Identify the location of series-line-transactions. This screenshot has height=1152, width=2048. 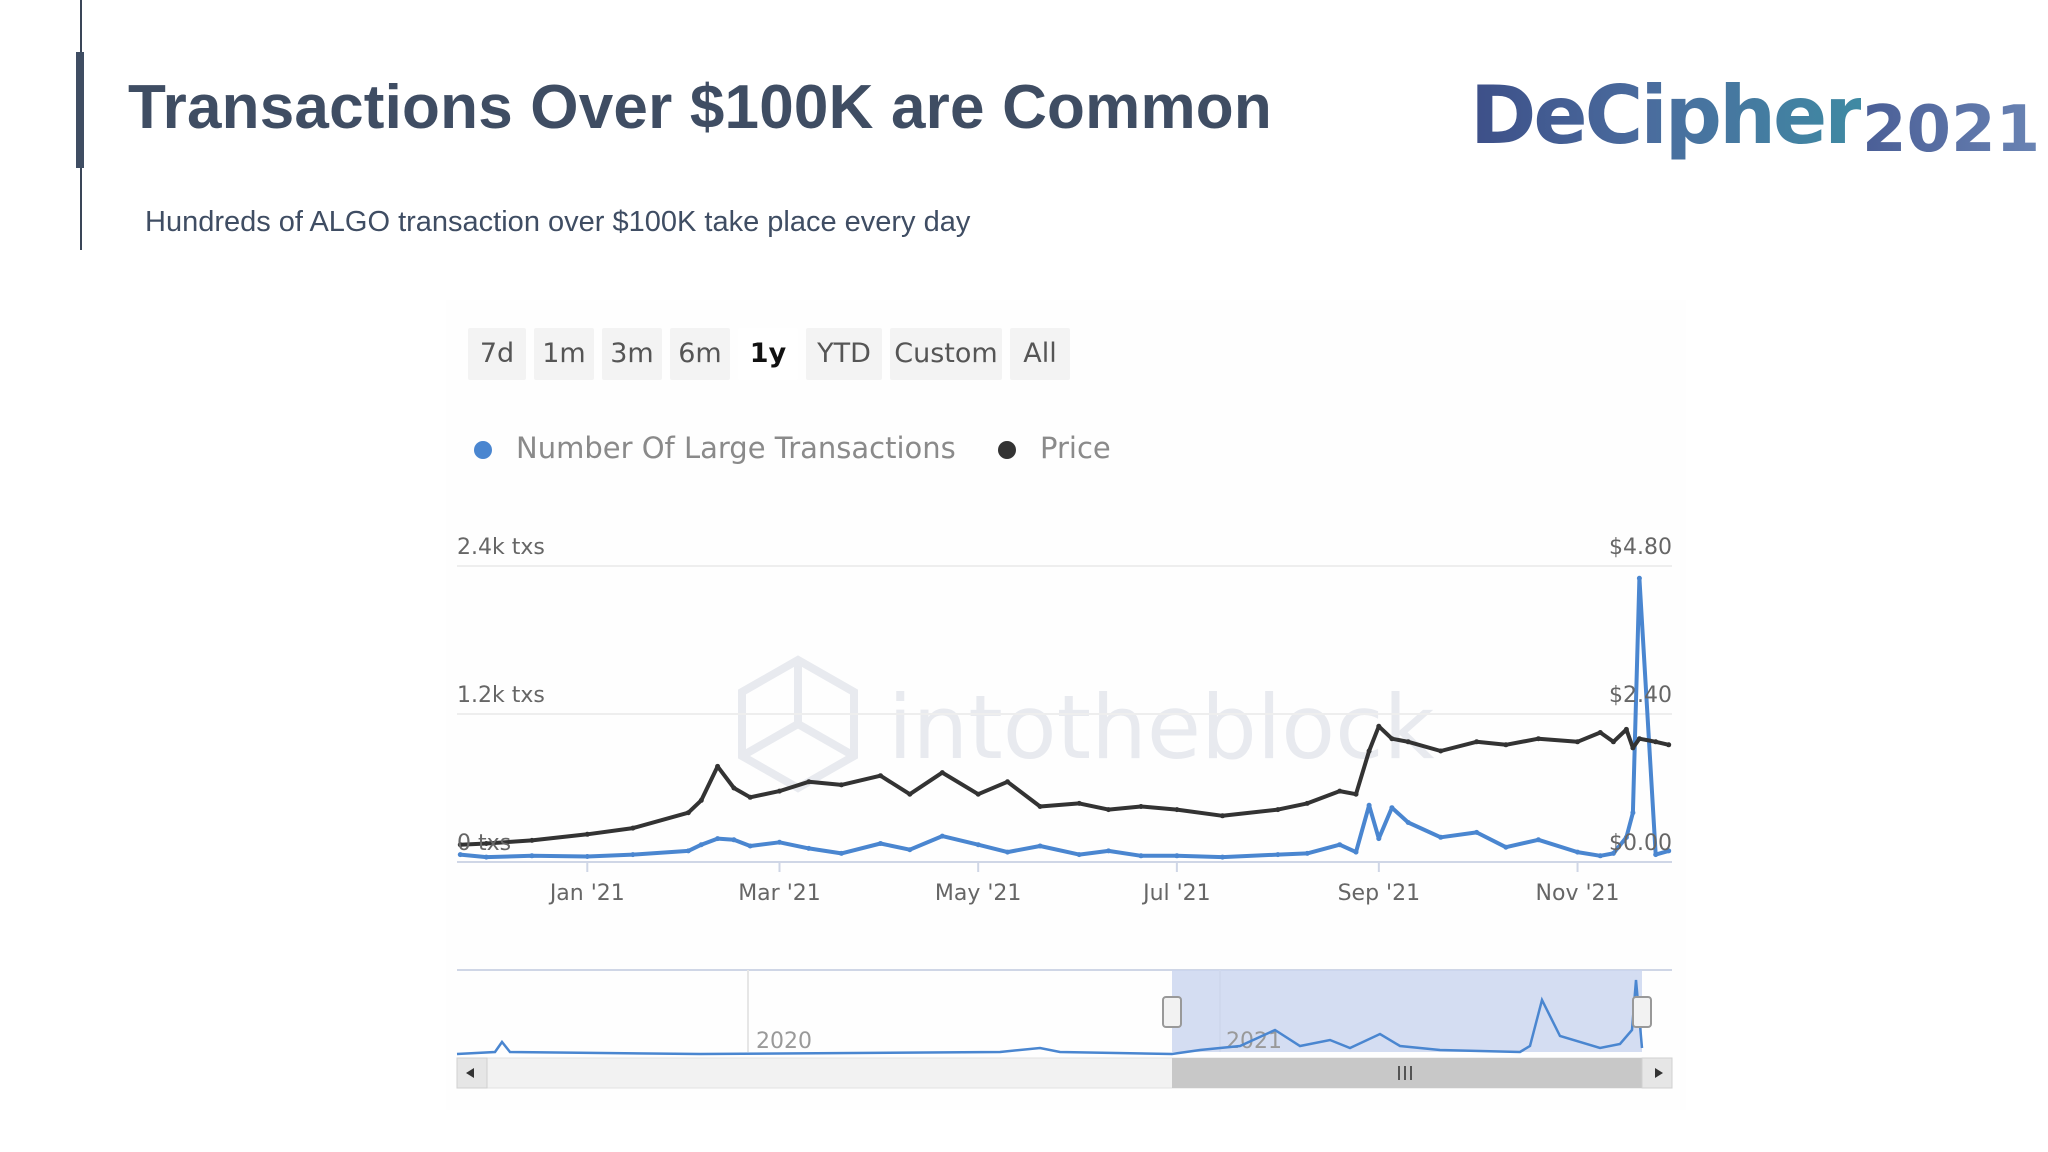
(1065, 718).